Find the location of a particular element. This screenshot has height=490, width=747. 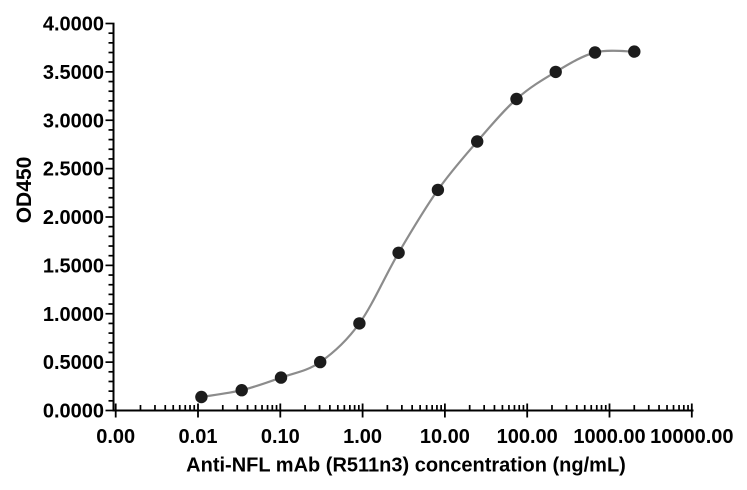

y-tick-label: 1.0000 is located at coordinates (73, 315).